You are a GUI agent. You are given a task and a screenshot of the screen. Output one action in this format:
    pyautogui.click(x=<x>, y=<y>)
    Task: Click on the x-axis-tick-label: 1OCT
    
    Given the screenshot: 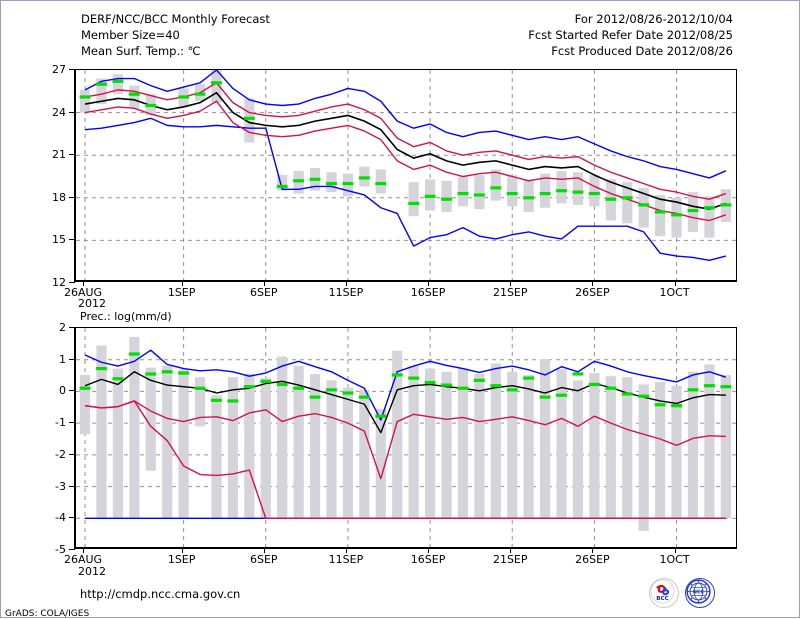 What is the action you would take?
    pyautogui.click(x=674, y=292)
    